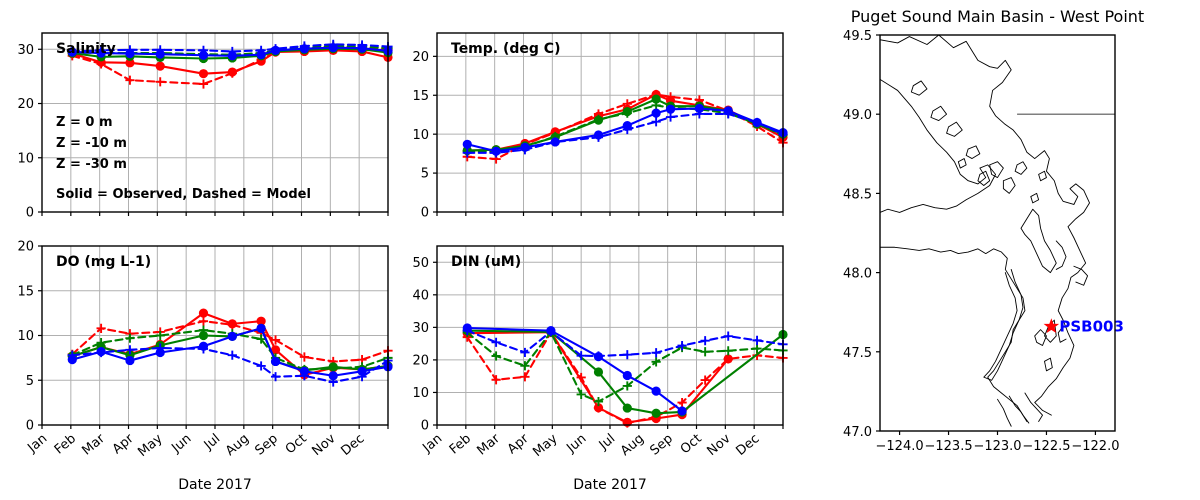 The image size is (1200, 500). I want to click on x-axis-title: Date 2017, so click(215, 485).